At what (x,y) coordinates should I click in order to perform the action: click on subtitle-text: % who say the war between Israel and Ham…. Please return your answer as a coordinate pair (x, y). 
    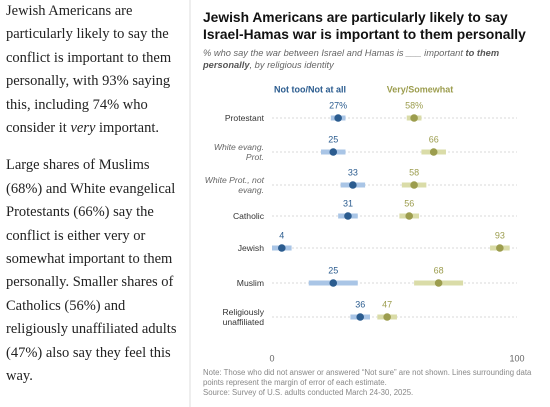
    Looking at the image, I should click on (334, 53).